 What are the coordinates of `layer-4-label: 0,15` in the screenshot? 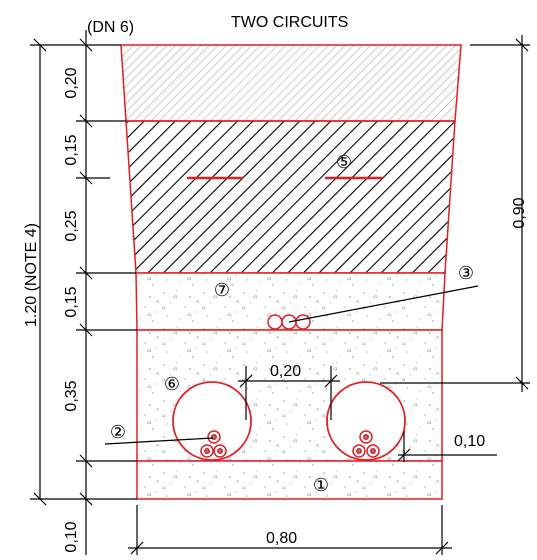 It's located at (71, 301).